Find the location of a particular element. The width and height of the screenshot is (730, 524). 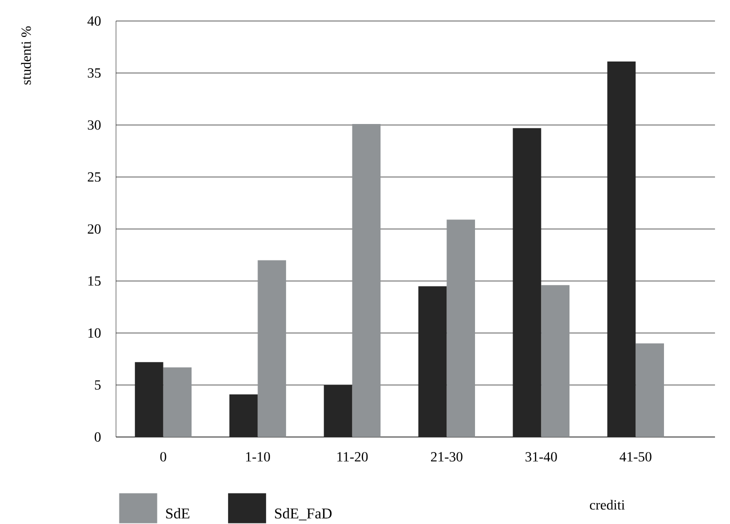

x-axis-title: crediti is located at coordinates (607, 505).